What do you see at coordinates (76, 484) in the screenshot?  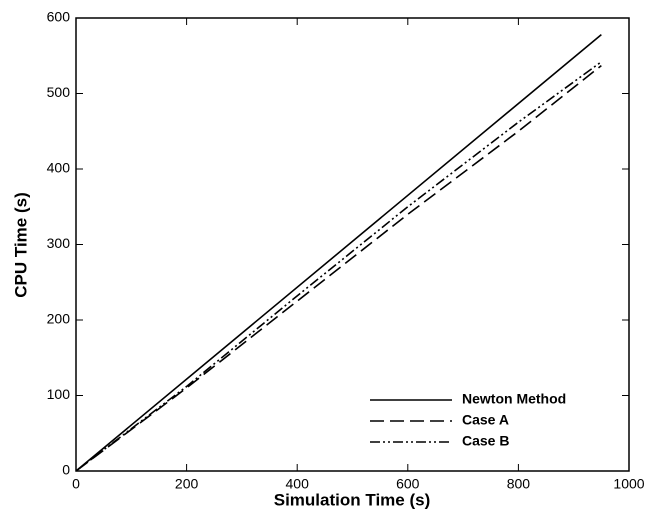 I see `x-tick-label: 0` at bounding box center [76, 484].